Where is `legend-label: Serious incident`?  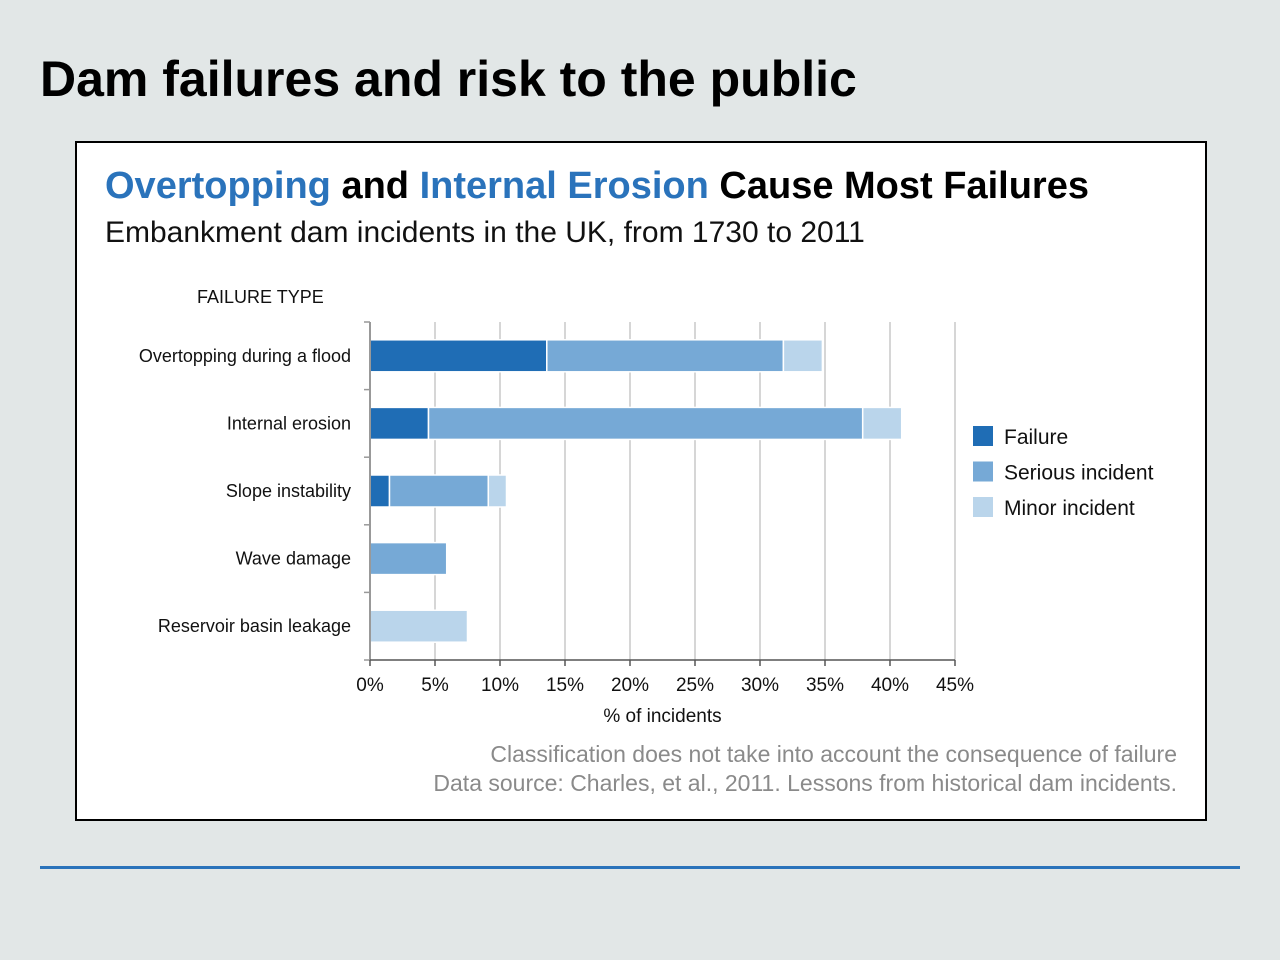
legend-label: Serious incident is located at coordinates (1079, 473).